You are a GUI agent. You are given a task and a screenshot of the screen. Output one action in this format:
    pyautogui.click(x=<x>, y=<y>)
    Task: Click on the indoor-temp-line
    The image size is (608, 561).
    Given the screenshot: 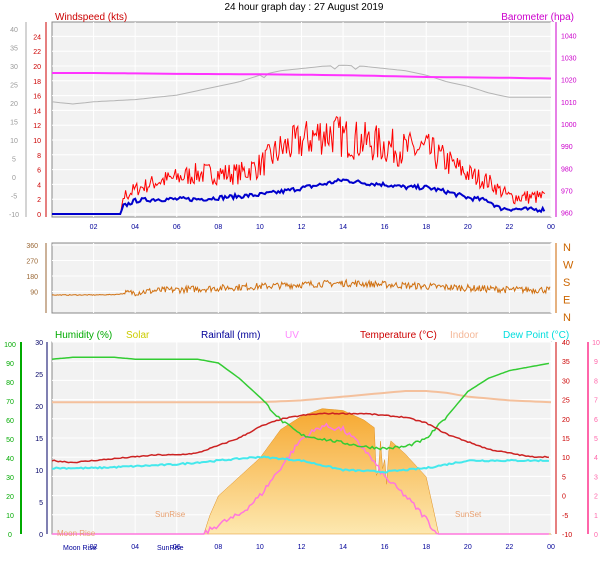 What is the action you would take?
    pyautogui.click(x=302, y=397)
    